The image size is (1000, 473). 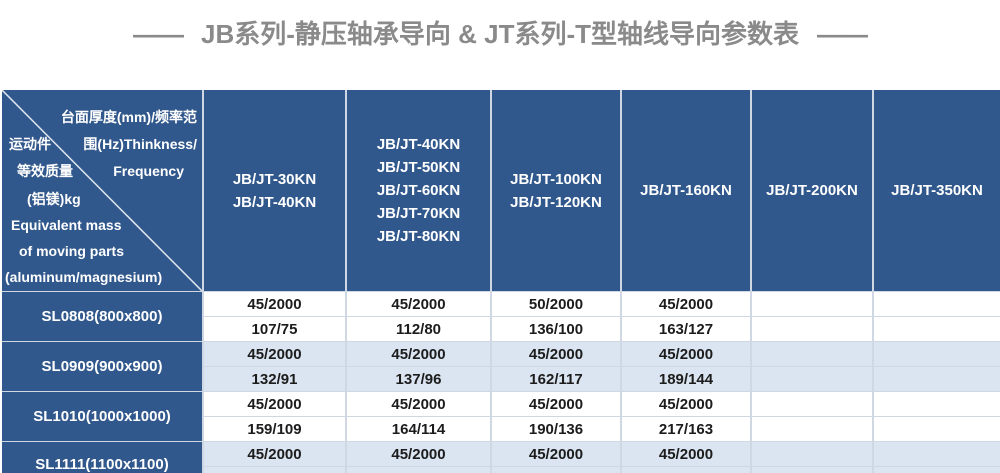 What do you see at coordinates (274, 190) in the screenshot?
I see `column-header-30kn-40kn: JB/JT-30KN JB/JT-40KN` at bounding box center [274, 190].